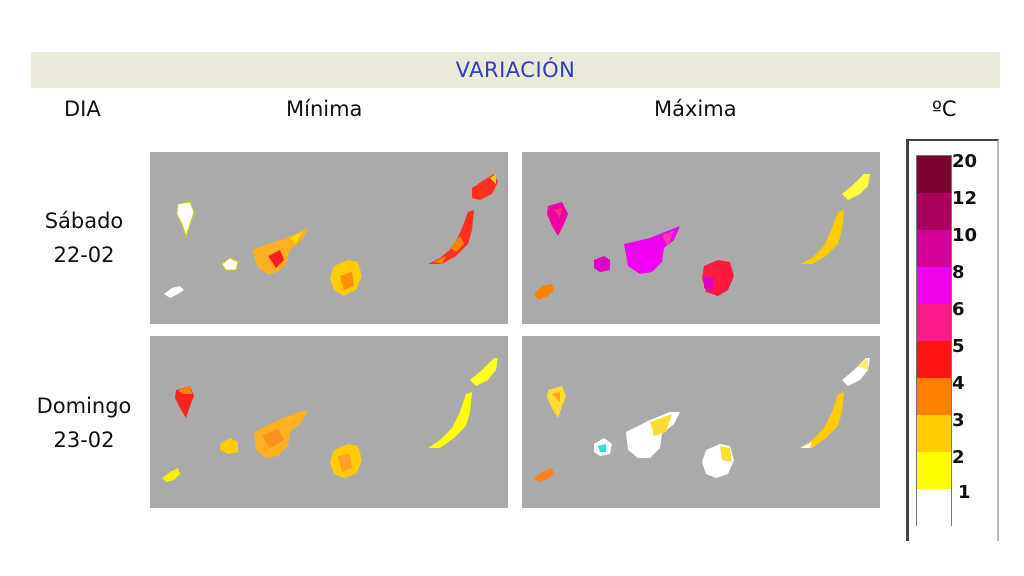 This screenshot has height=576, width=1024. Describe the element at coordinates (84, 221) in the screenshot. I see `row-day: Sábado` at that location.